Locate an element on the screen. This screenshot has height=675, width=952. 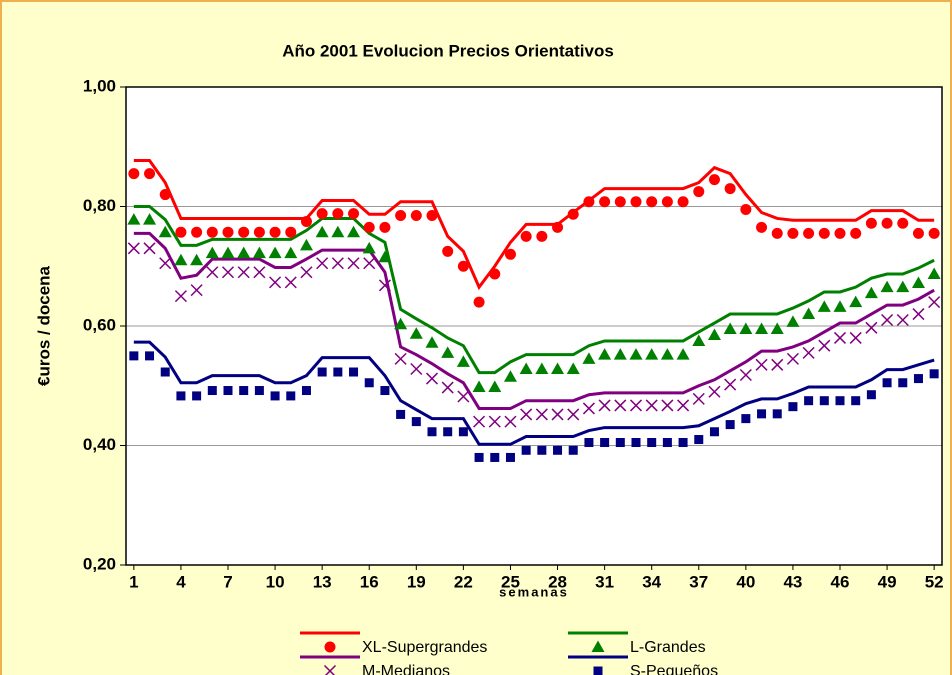
x-tick-label: 31 is located at coordinates (604, 581).